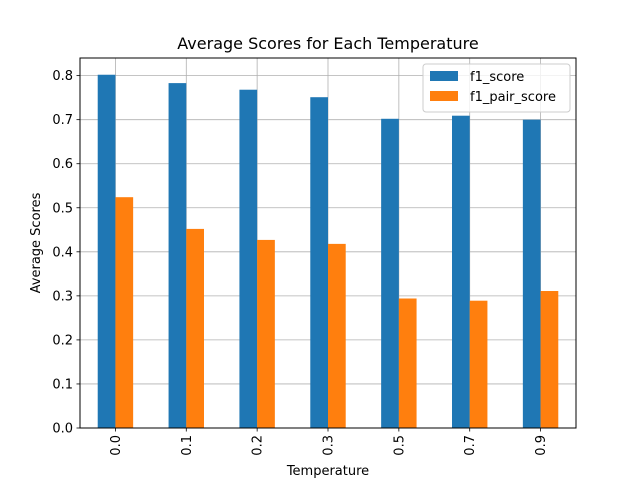 This screenshot has width=640, height=480. What do you see at coordinates (444, 96) in the screenshot?
I see `legend-swatch-f1_pair_score` at bounding box center [444, 96].